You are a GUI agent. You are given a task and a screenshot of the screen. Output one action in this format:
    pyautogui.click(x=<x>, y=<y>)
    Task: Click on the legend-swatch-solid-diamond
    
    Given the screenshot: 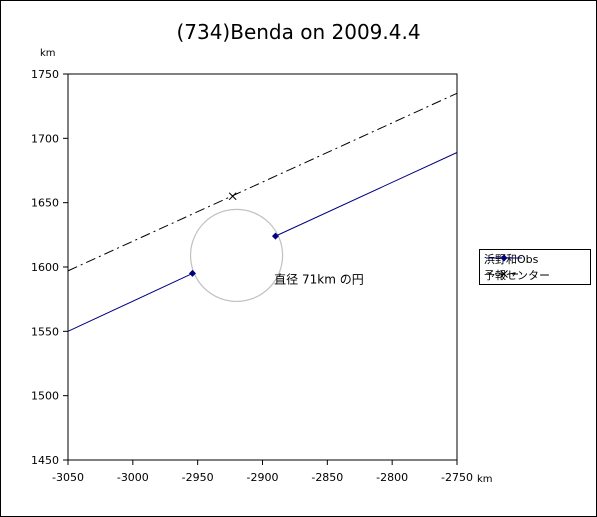 What is the action you would take?
    pyautogui.click(x=504, y=258)
    